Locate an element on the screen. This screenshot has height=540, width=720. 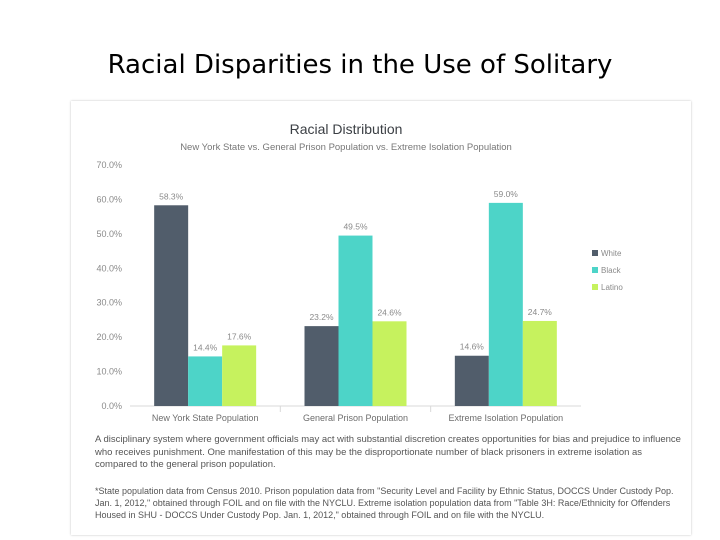
data-label: 49.5% is located at coordinates (355, 227).